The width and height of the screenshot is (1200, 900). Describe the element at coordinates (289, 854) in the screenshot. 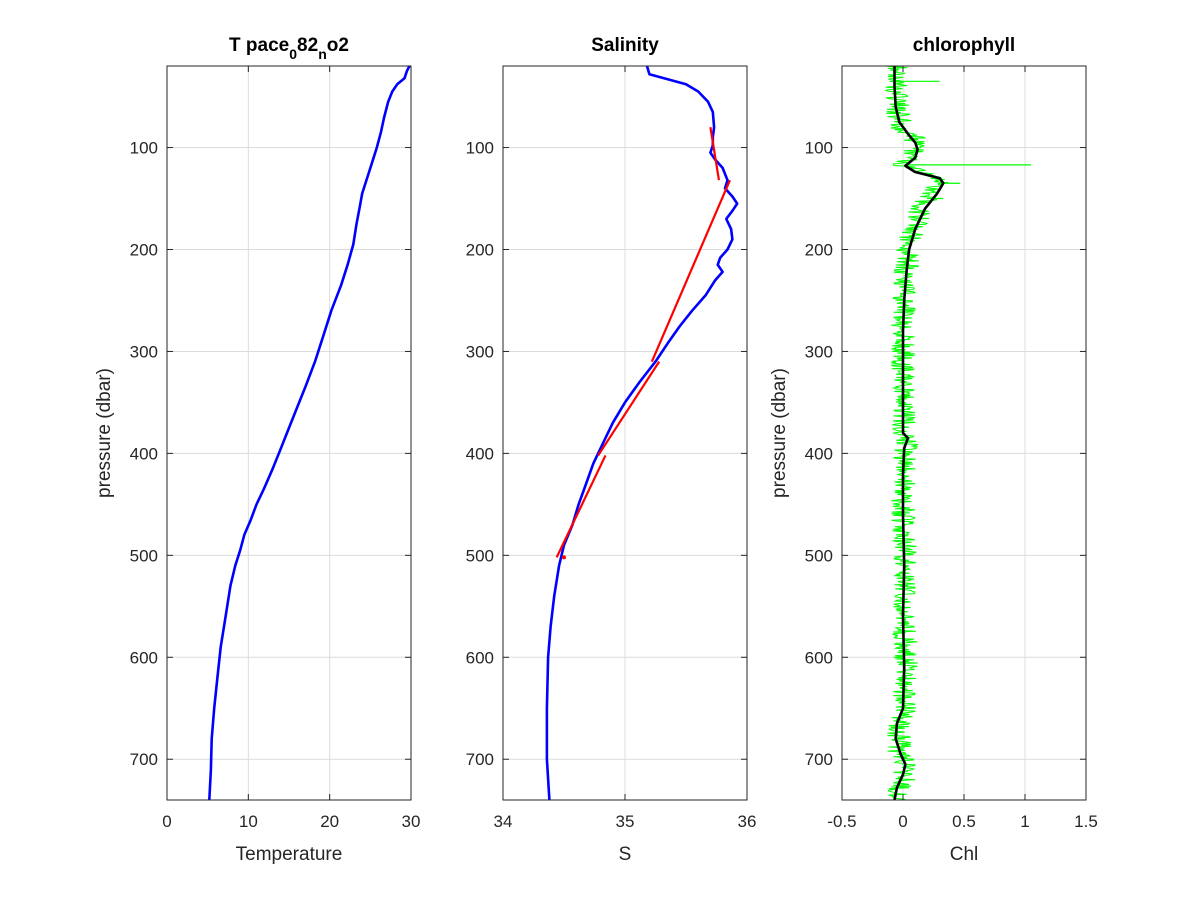

I see `x-axis-label: Temperature` at that location.